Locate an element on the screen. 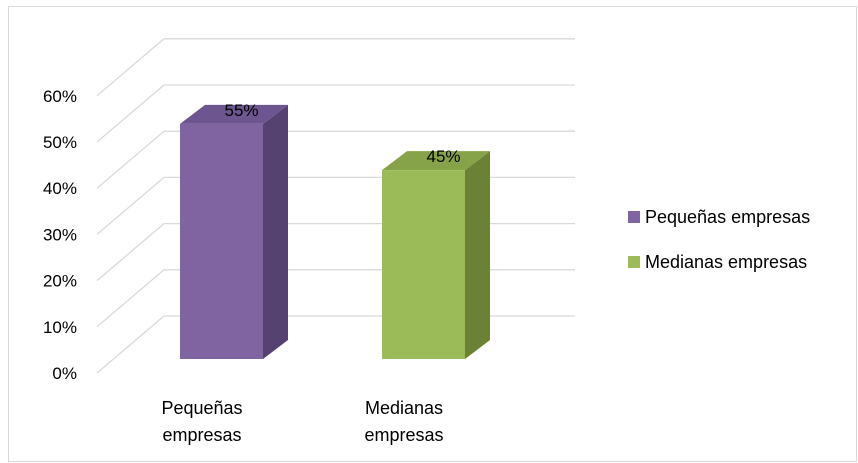 Image resolution: width=858 pixels, height=463 pixels. legend-item: Medianas empresas is located at coordinates (717, 262).